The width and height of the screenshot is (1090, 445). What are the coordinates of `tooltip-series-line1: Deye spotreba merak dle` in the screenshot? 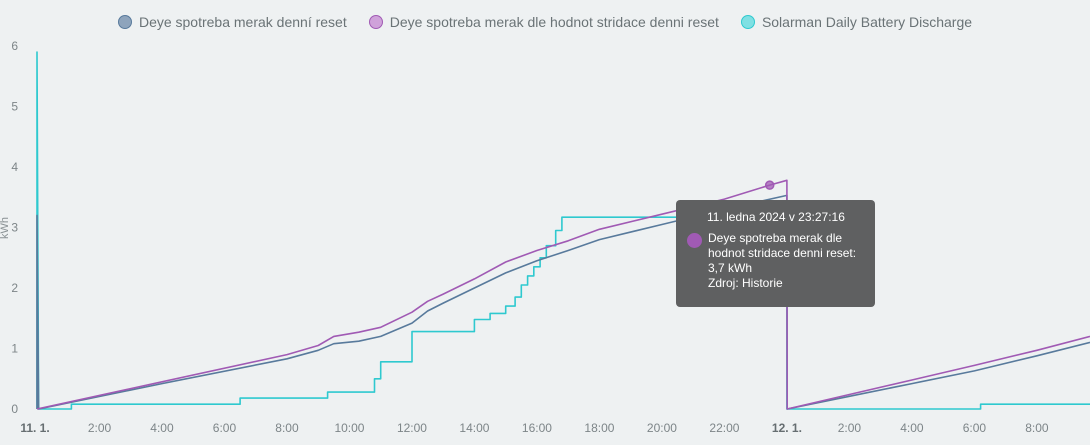 It's located at (775, 238).